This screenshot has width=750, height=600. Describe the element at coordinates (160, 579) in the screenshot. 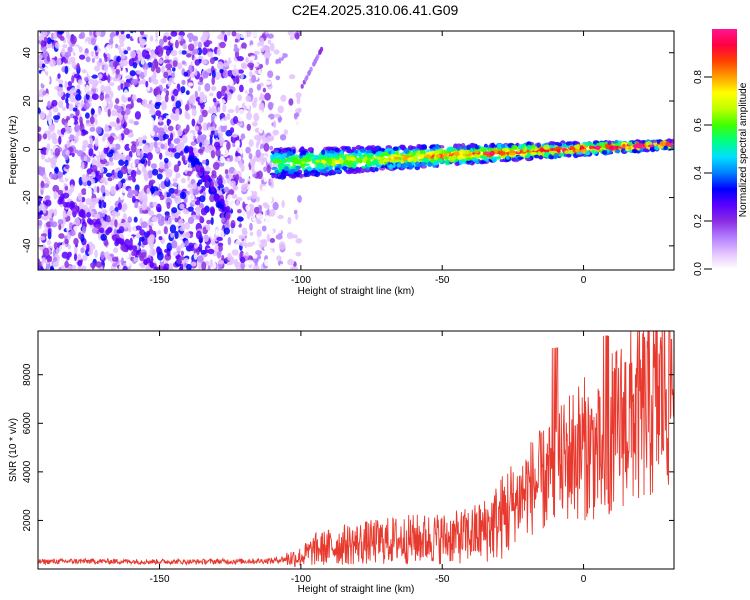

I see `x-tick-label: -150` at that location.